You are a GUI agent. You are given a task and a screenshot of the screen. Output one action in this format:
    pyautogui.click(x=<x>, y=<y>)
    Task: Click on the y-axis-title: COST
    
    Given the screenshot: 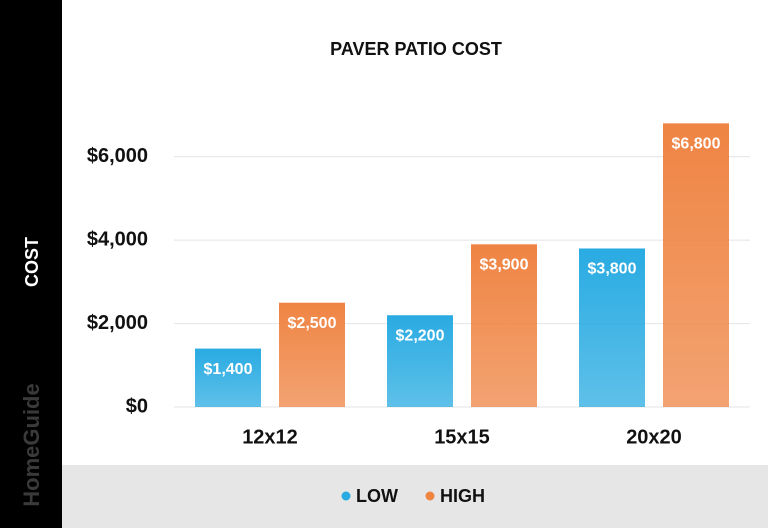 What is the action you would take?
    pyautogui.click(x=32, y=262)
    